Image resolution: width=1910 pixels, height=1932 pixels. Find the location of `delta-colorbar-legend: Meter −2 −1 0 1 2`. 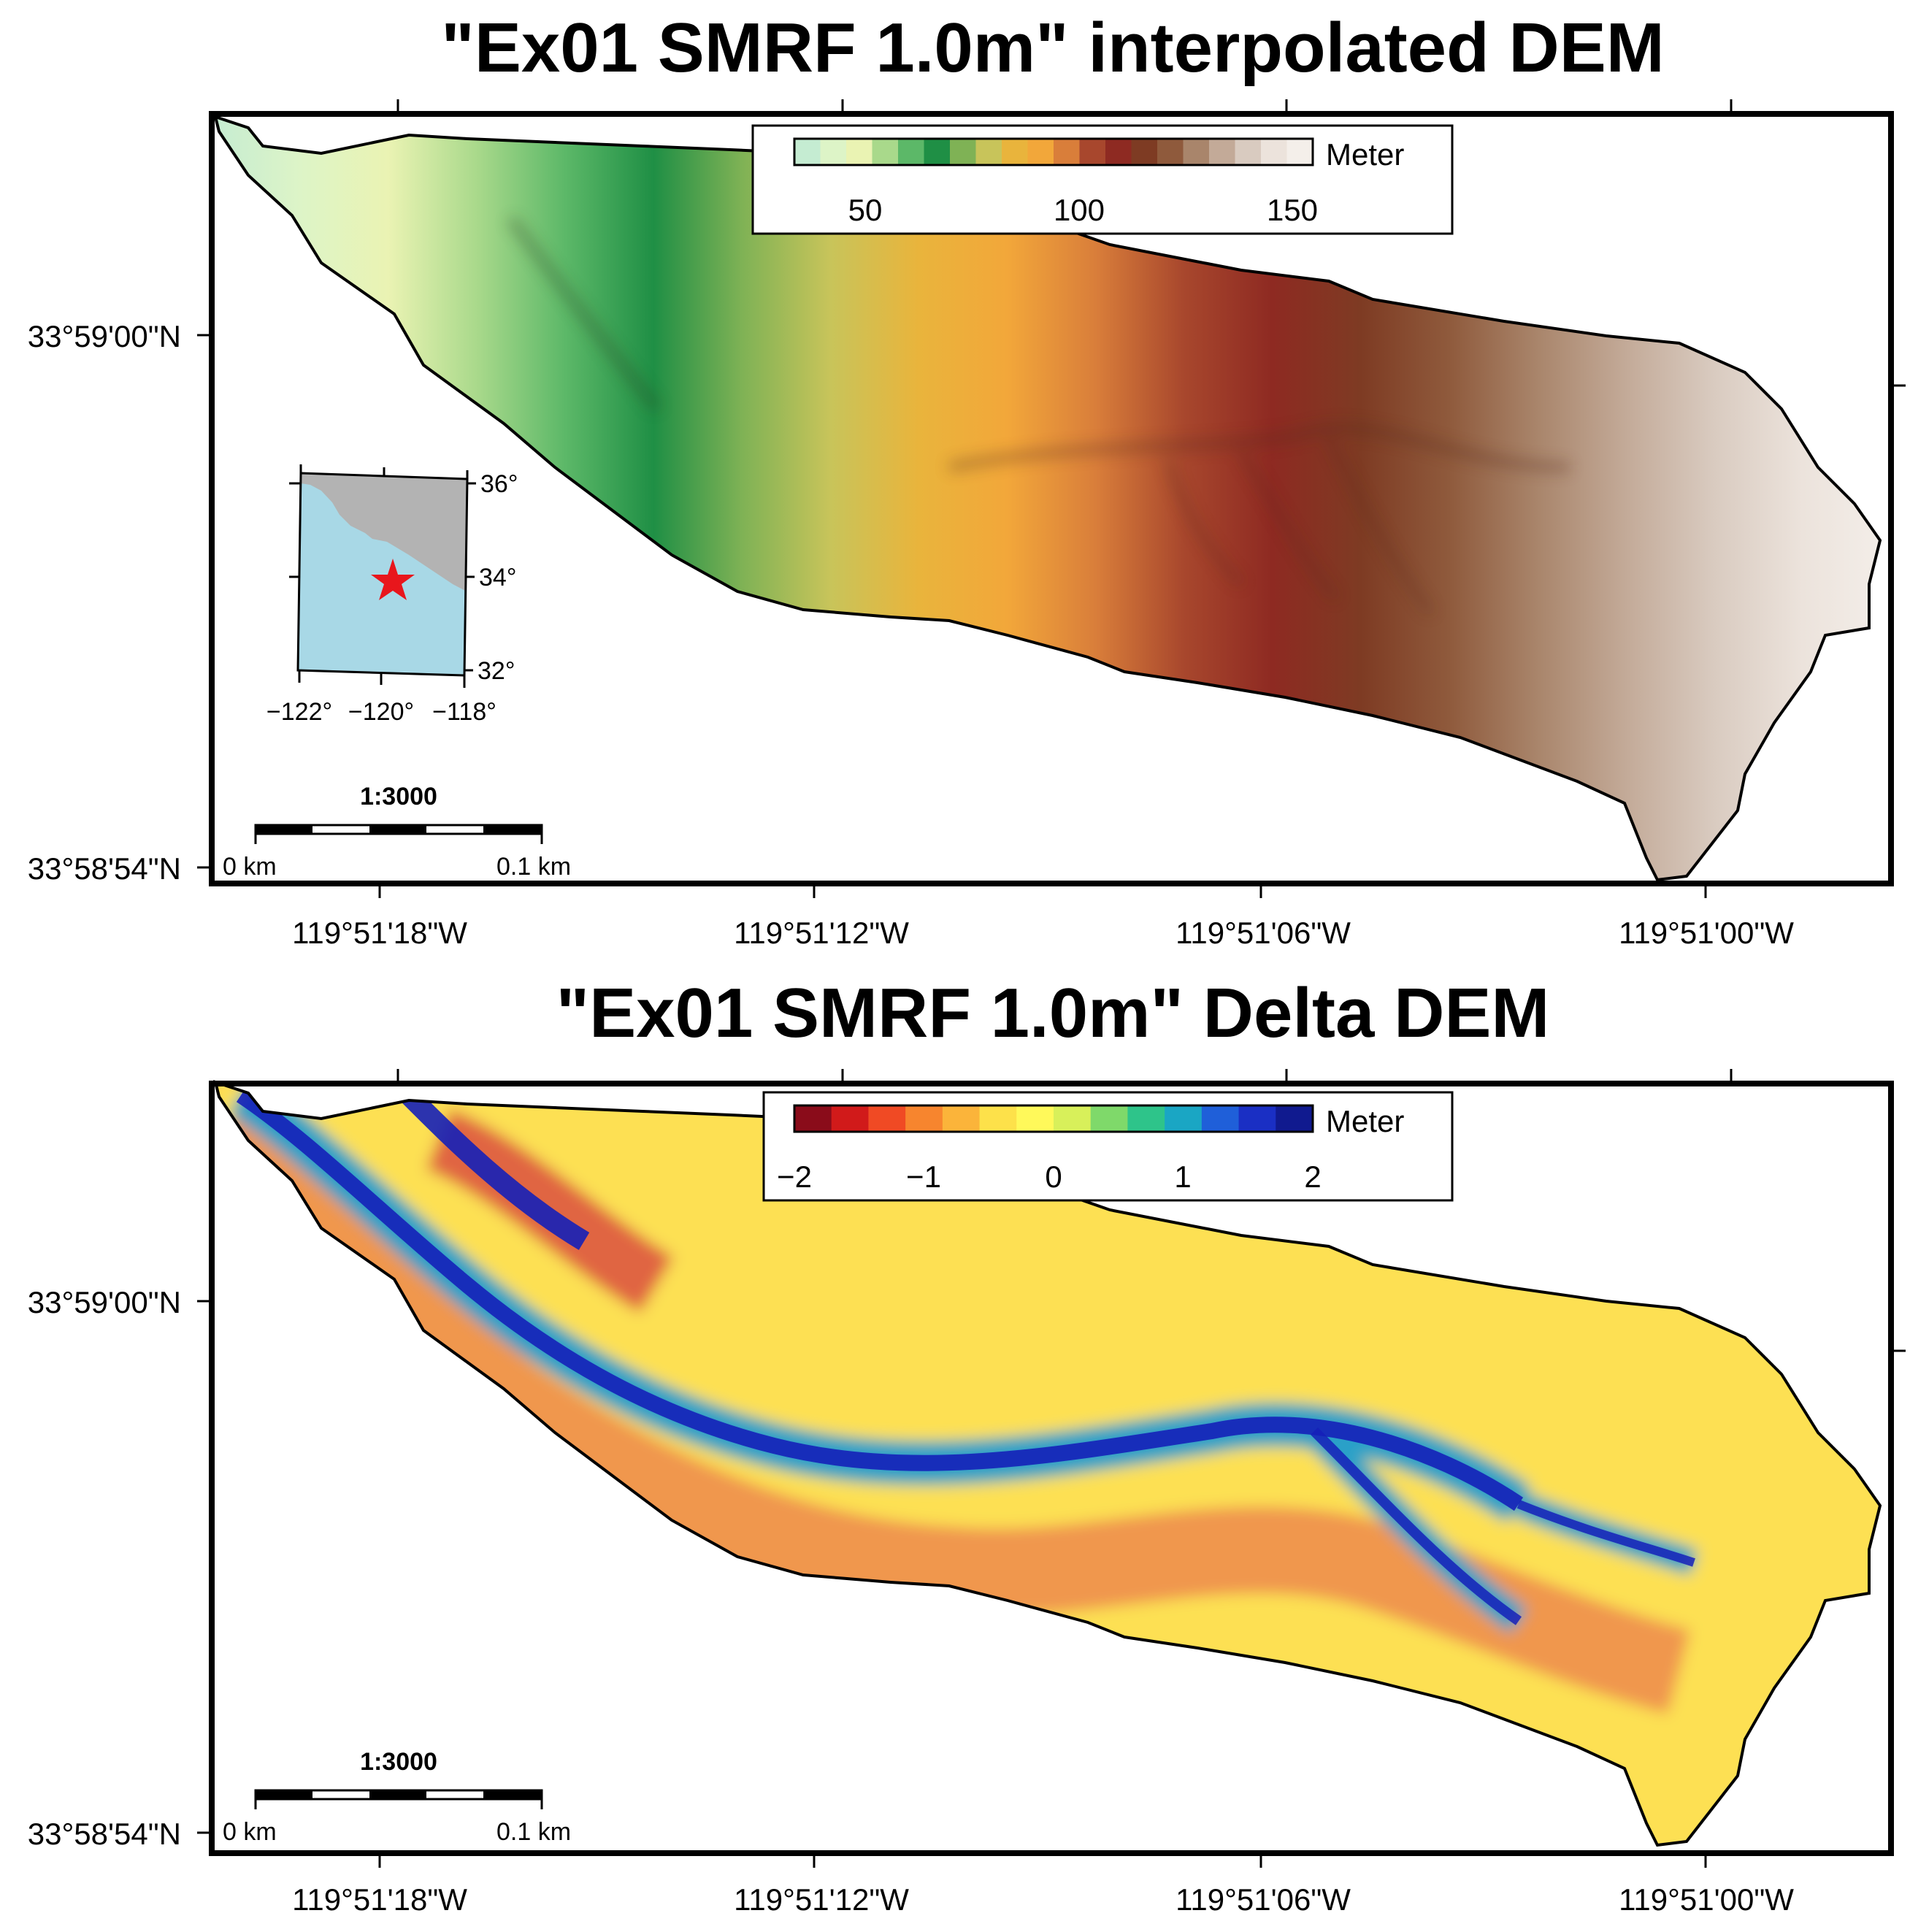

delta-colorbar-legend: Meter −2 −1 0 1 2 is located at coordinates (1108, 1146).